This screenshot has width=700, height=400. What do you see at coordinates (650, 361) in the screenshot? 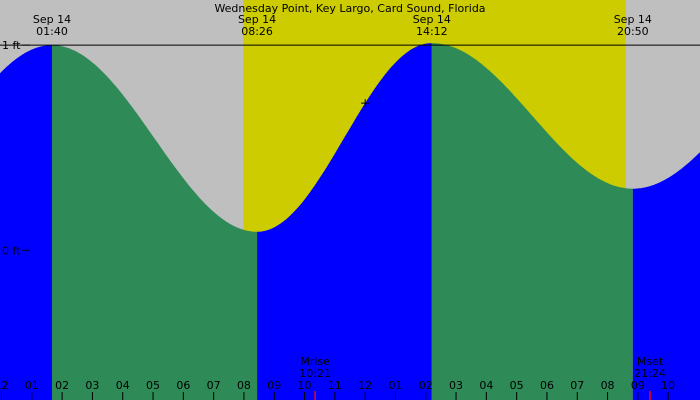
I see `moon-event-label: Mset` at bounding box center [650, 361].